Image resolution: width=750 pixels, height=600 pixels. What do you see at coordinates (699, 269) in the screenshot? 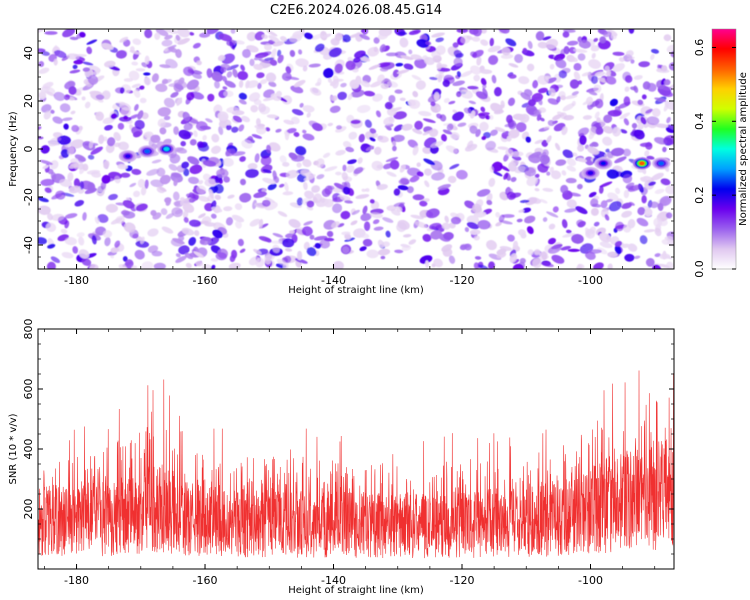
I see `colorbar-tick-label: 0.0` at bounding box center [699, 269].